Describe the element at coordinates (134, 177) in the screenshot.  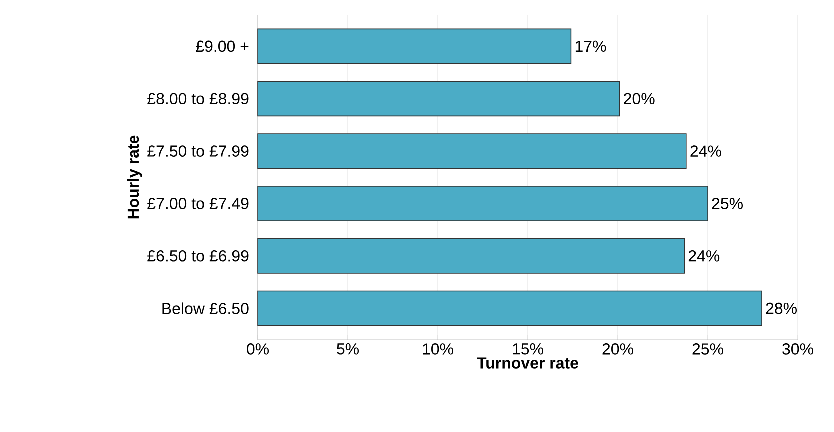
I see `y-axis-title: Hourly rate` at that location.